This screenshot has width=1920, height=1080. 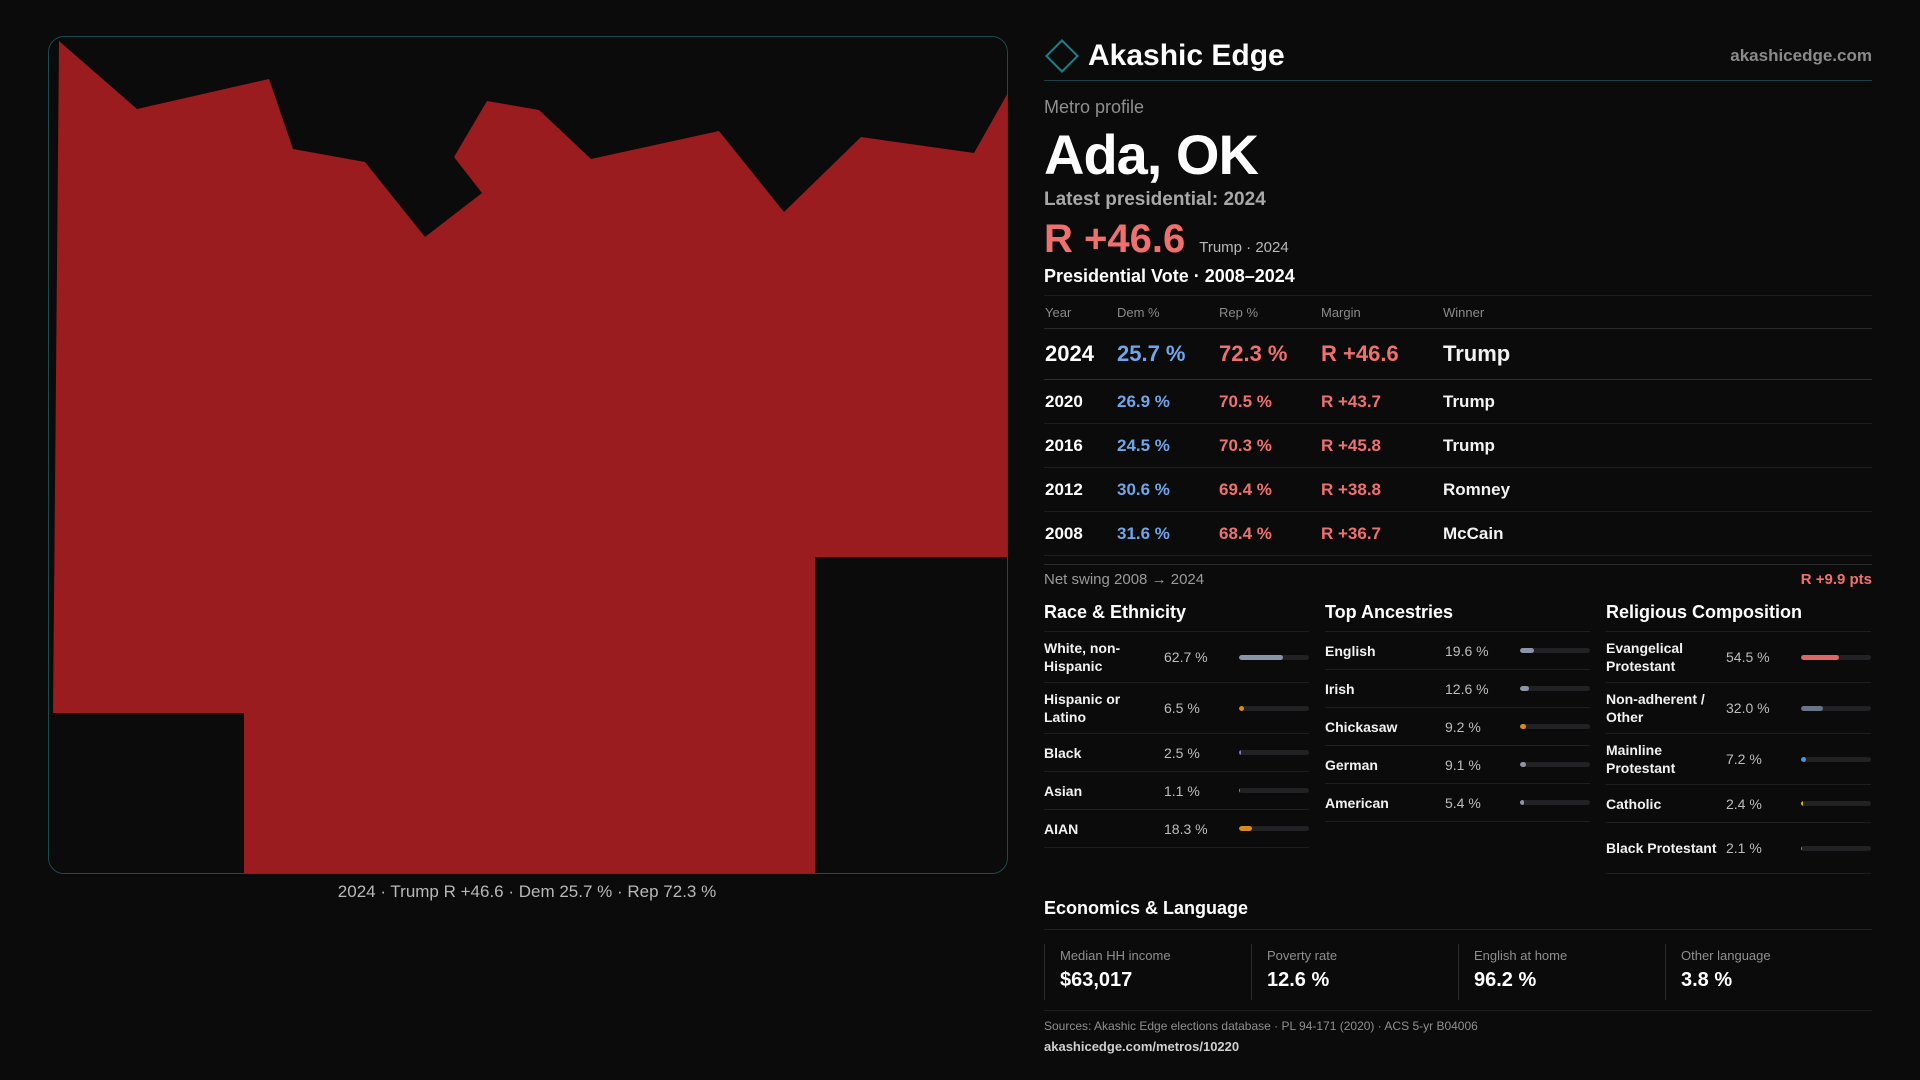 What do you see at coordinates (1269, 489) in the screenshot?
I see `cell-rep: 69.4 %` at bounding box center [1269, 489].